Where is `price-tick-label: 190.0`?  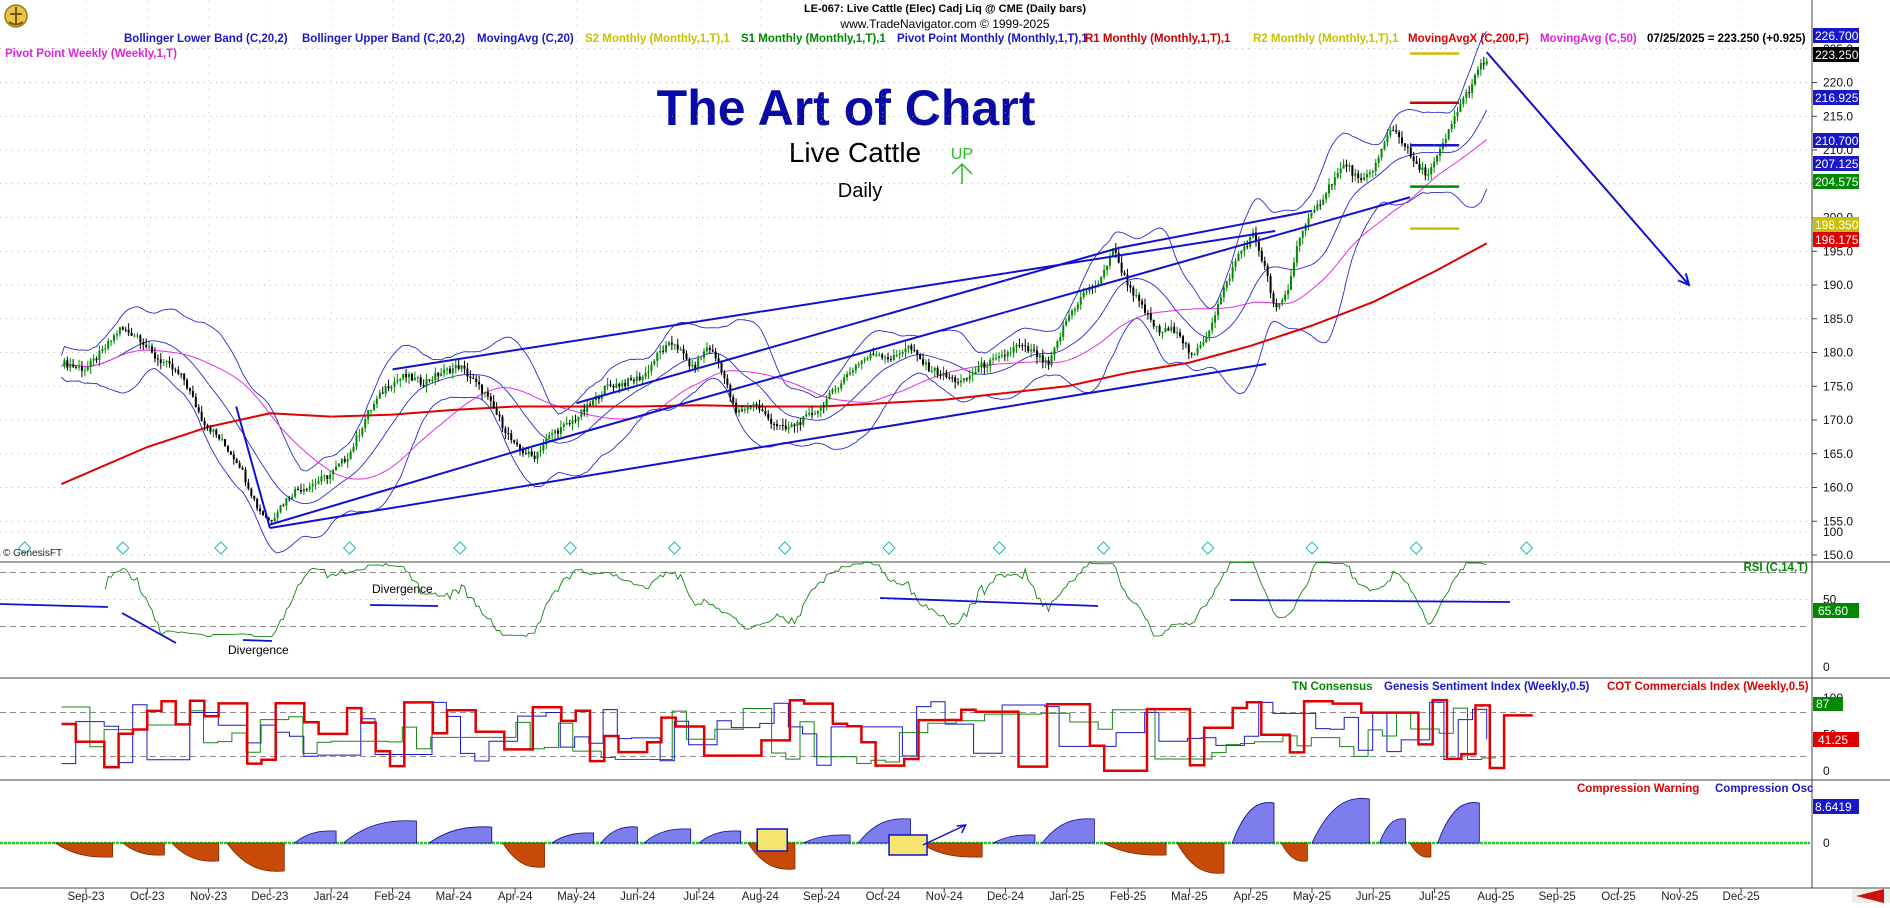 price-tick-label: 190.0 is located at coordinates (1838, 285).